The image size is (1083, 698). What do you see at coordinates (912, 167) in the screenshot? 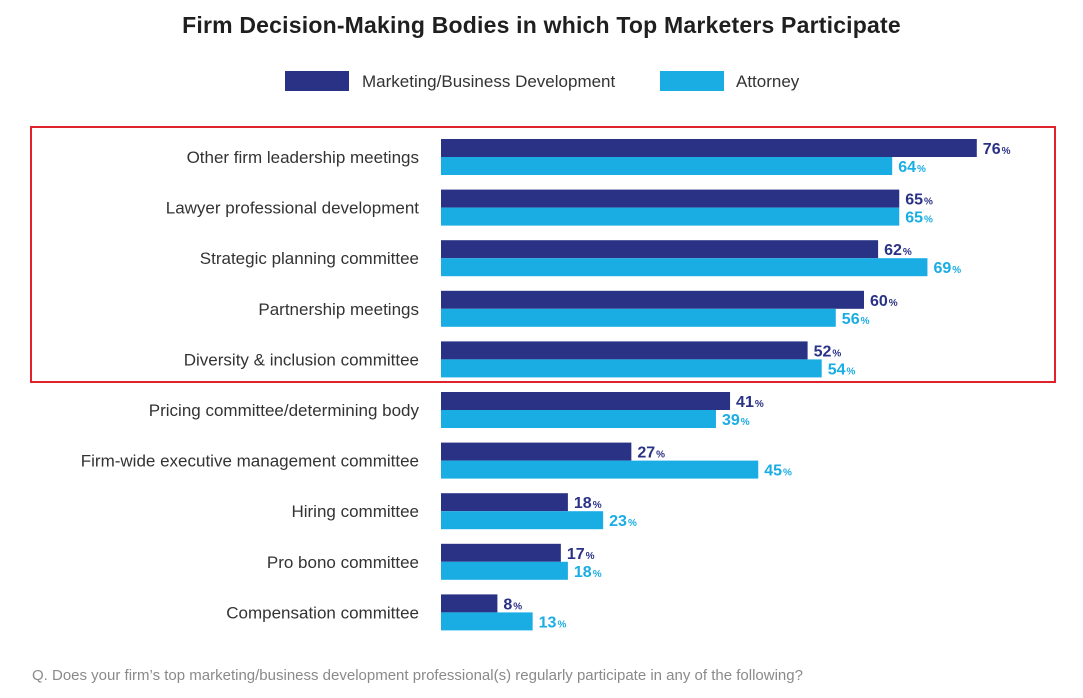
I see `data-label-attorney: 64%` at bounding box center [912, 167].